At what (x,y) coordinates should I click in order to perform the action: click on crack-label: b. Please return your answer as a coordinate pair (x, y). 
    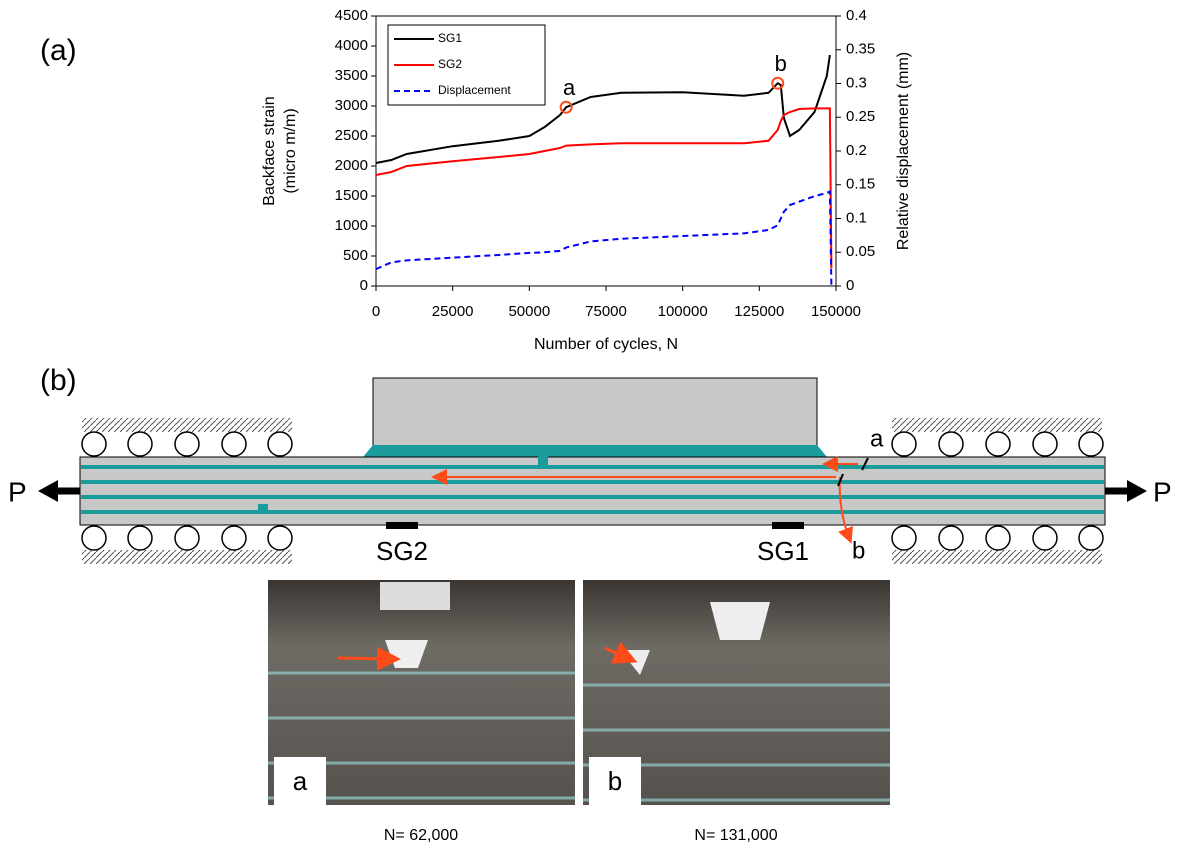
    Looking at the image, I should click on (858, 550).